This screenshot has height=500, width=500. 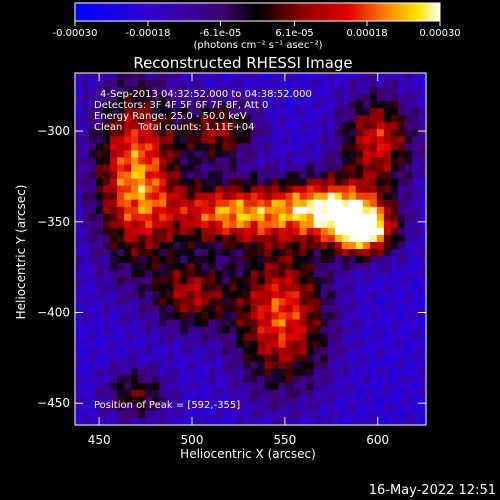 I want to click on colorbar-unit-label: (photons cm⁻² s⁻¹ asec⁻²), so click(x=257, y=45).